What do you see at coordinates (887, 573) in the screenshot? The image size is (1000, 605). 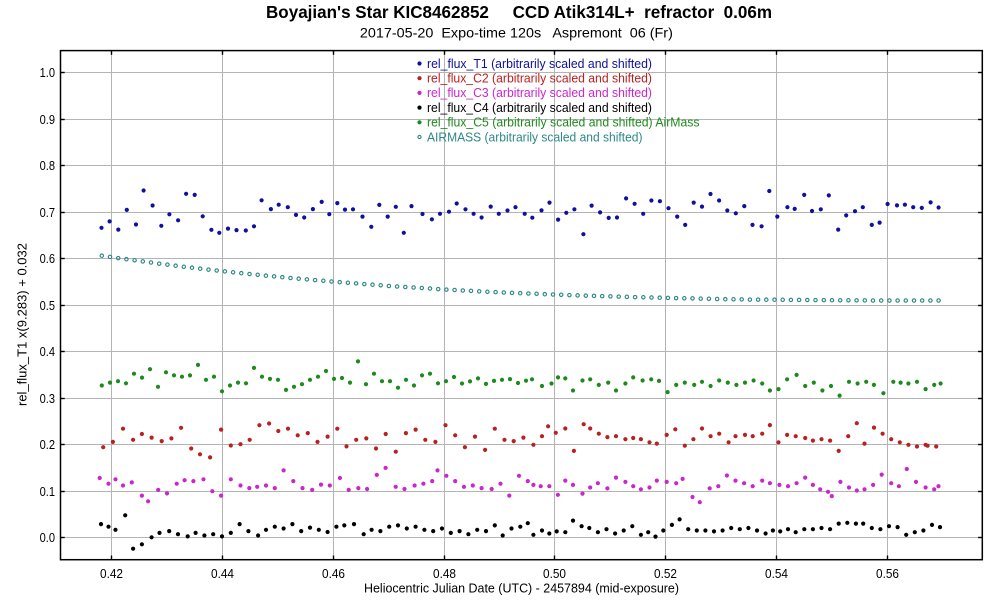 I see `svg-text: 0.56` at bounding box center [887, 573].